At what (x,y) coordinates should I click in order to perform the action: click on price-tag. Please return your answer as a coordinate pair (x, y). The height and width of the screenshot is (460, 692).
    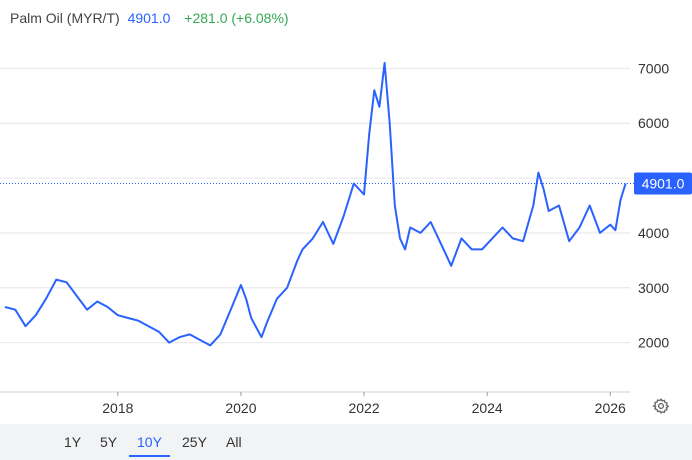
    Looking at the image, I should click on (663, 183).